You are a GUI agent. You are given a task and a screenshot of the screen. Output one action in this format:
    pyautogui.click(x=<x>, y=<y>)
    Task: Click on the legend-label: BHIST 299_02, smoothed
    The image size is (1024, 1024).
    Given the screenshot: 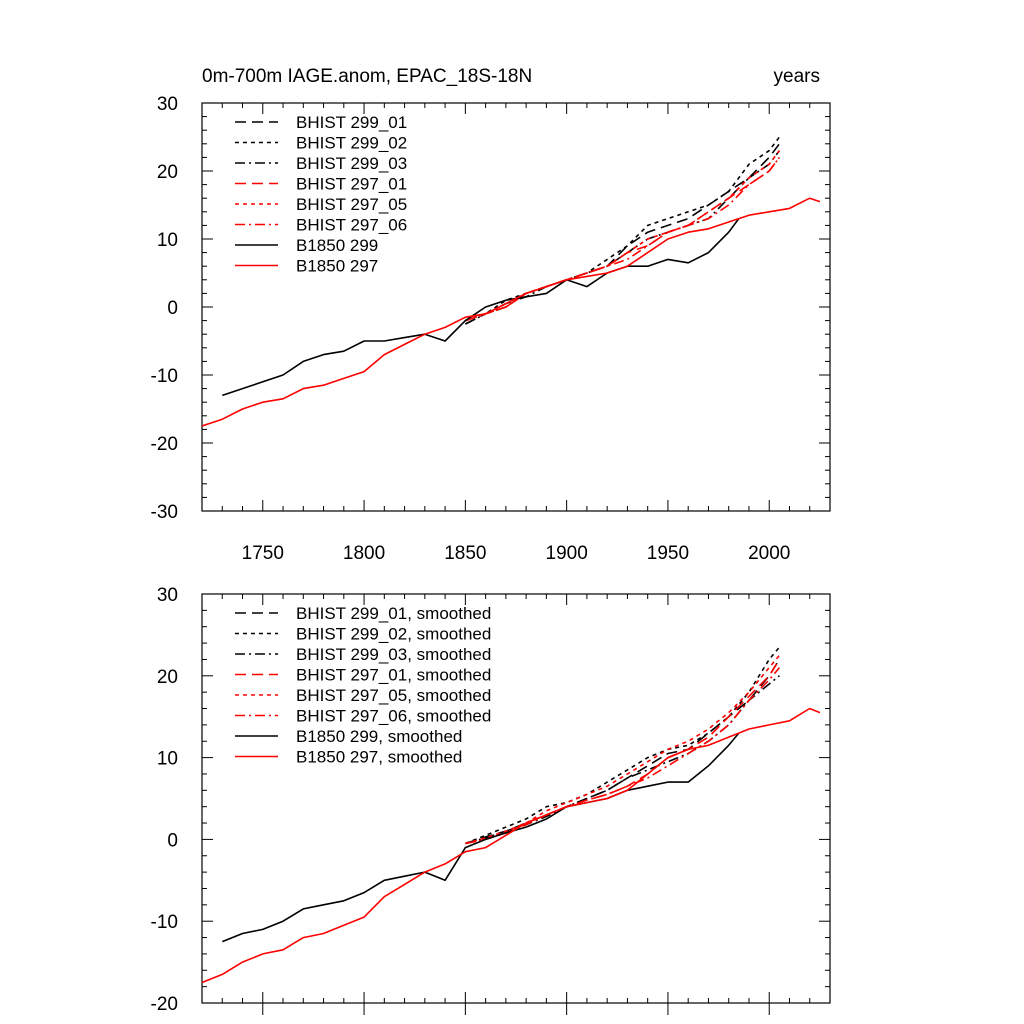 What is the action you would take?
    pyautogui.click(x=393, y=634)
    